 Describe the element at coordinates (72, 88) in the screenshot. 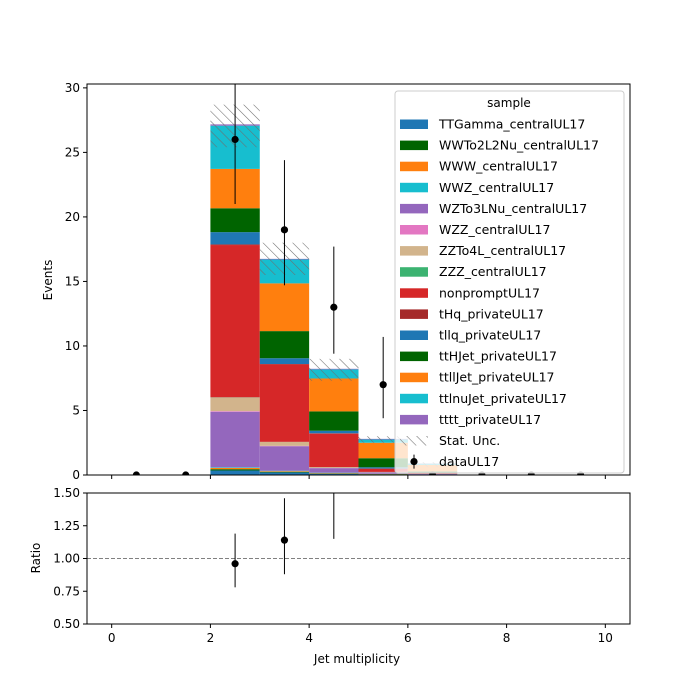

I see `y-tick-label: 30` at that location.